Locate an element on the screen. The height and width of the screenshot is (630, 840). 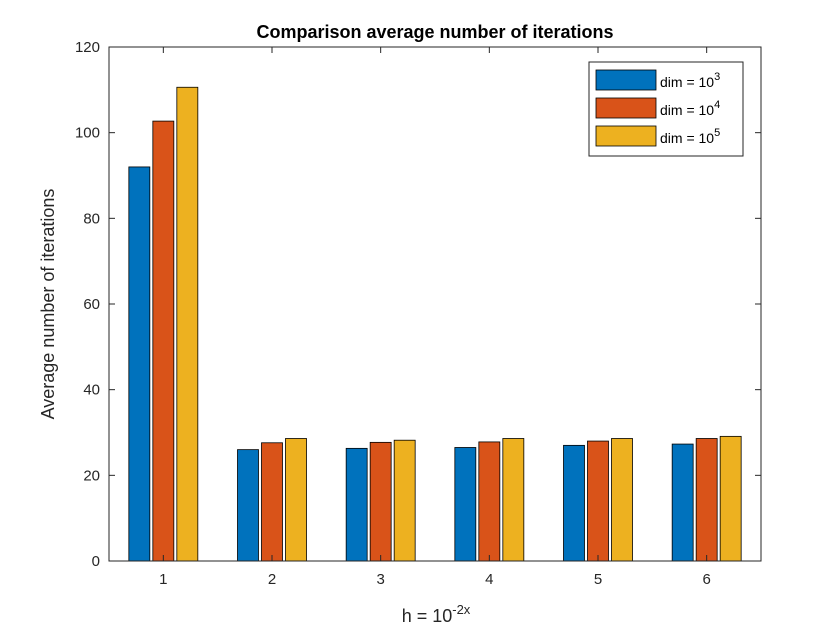
legend-label-exponent: 5 is located at coordinates (717, 133).